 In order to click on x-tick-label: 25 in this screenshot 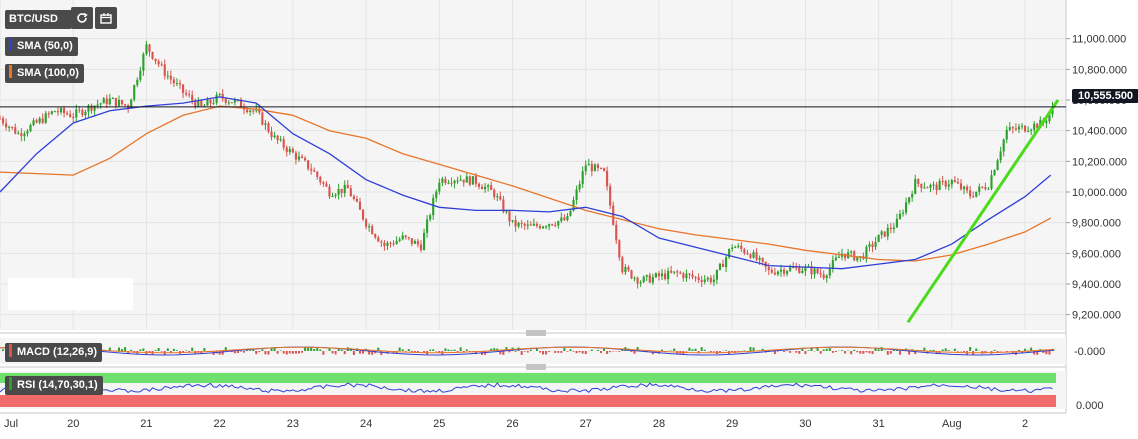, I will do `click(439, 424)`.